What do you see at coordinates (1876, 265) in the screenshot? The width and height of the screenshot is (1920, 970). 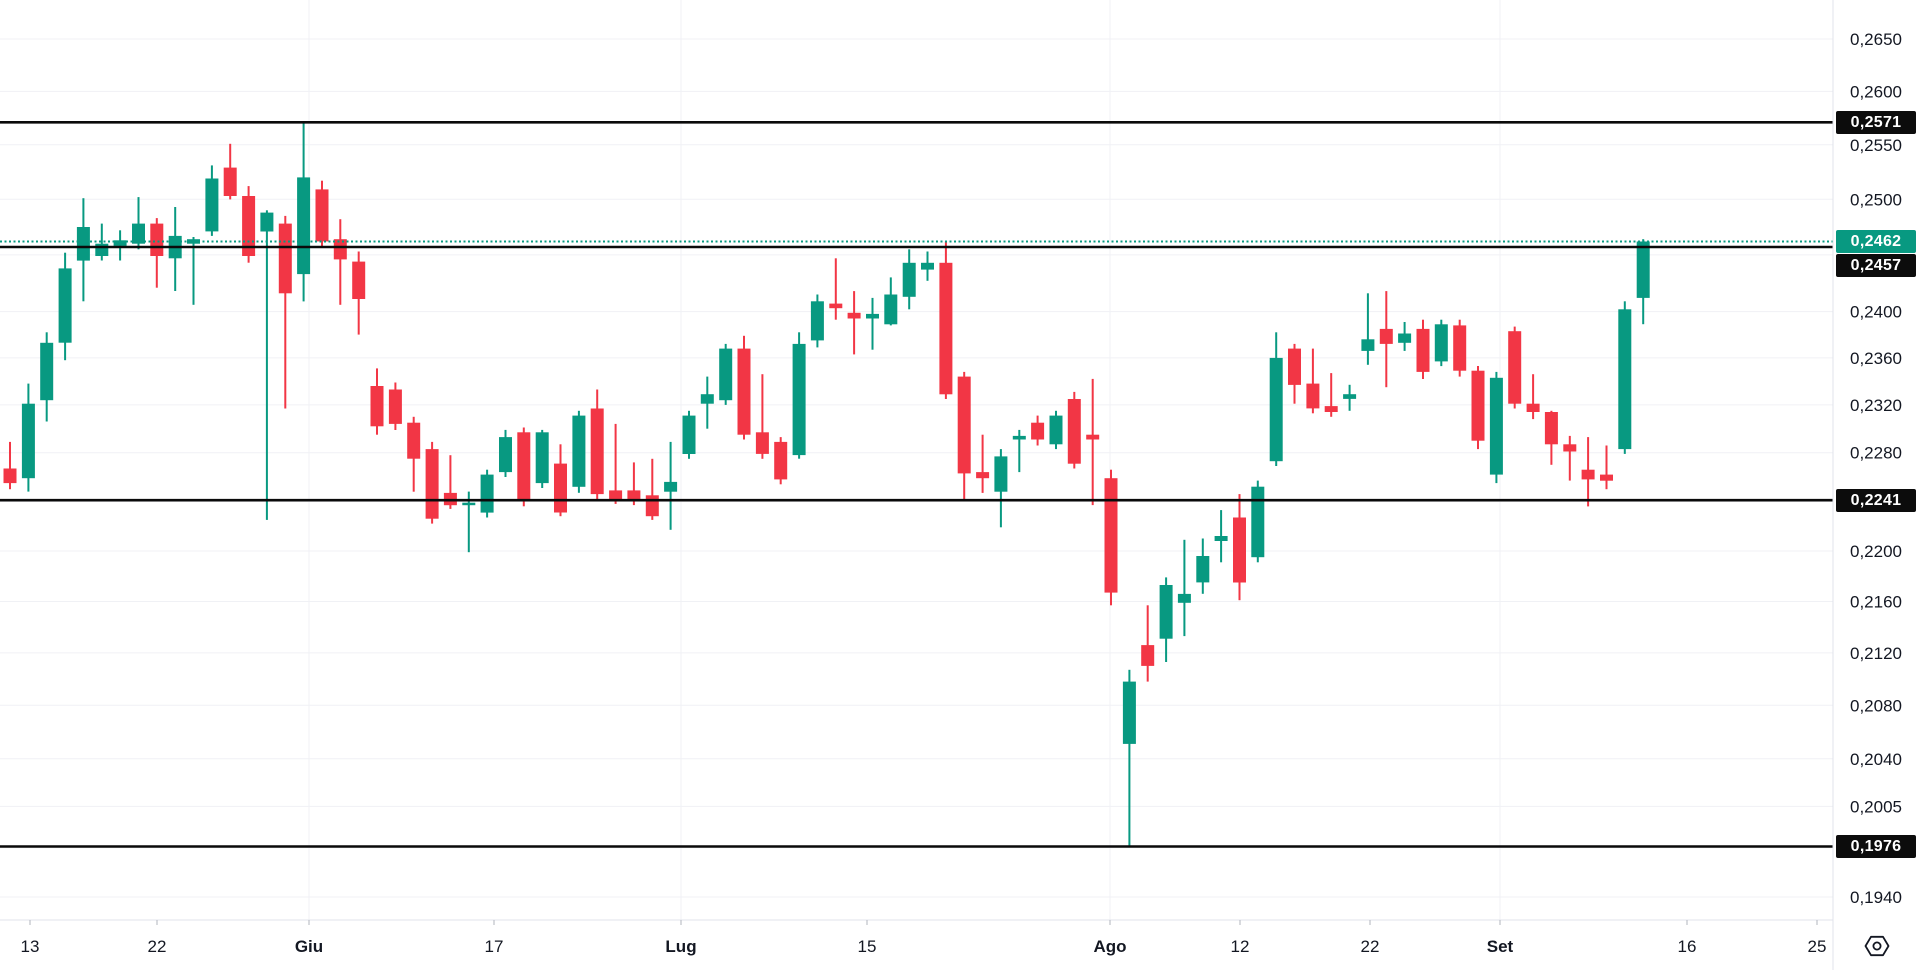 I see `price-level-badge: 0,2457` at bounding box center [1876, 265].